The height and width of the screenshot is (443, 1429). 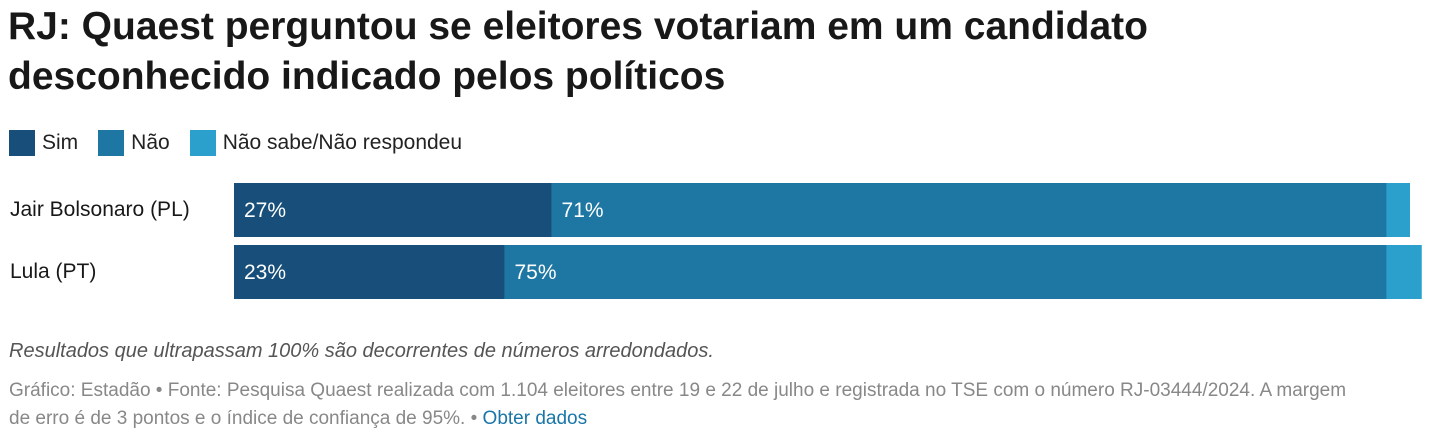 I want to click on bar-nao-lula-pt, so click(x=945, y=272).